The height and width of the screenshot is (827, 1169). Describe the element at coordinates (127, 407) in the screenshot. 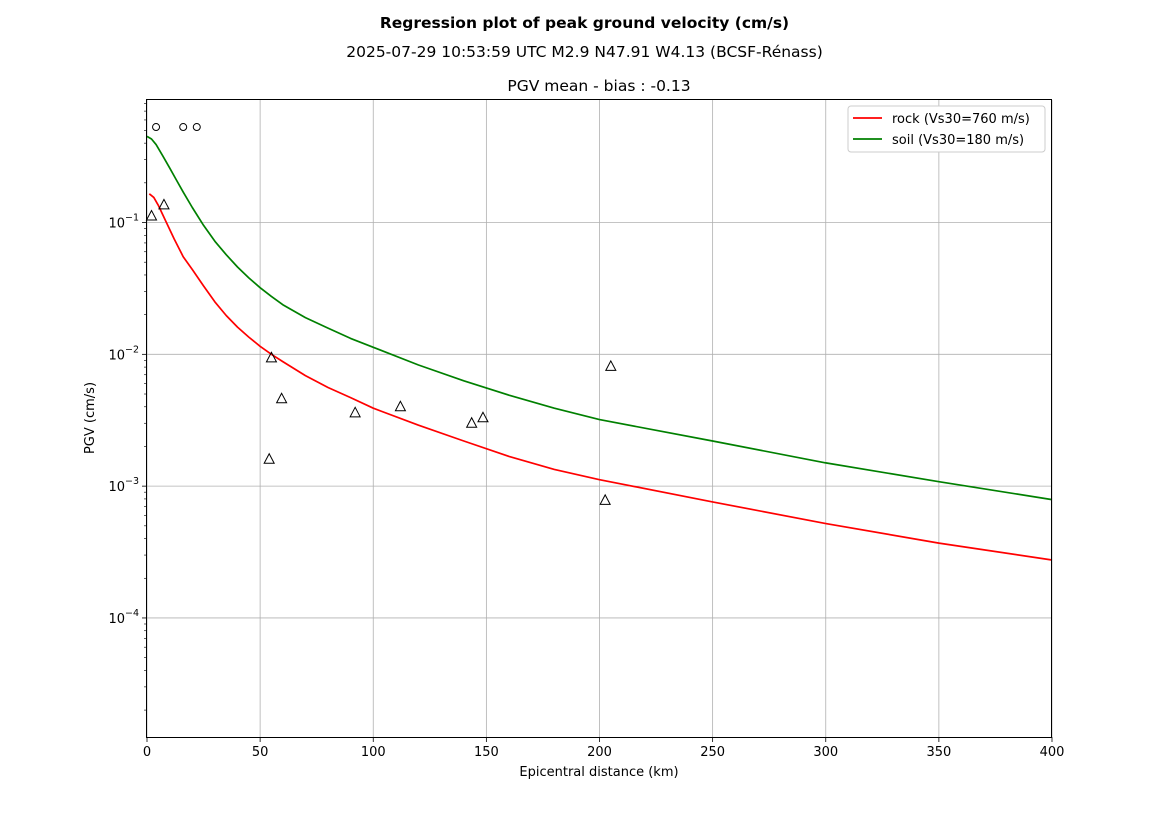

I see `y-axis-ticks: 10⁻⁴ 10⁻³ 10⁻² 10⁻¹` at that location.